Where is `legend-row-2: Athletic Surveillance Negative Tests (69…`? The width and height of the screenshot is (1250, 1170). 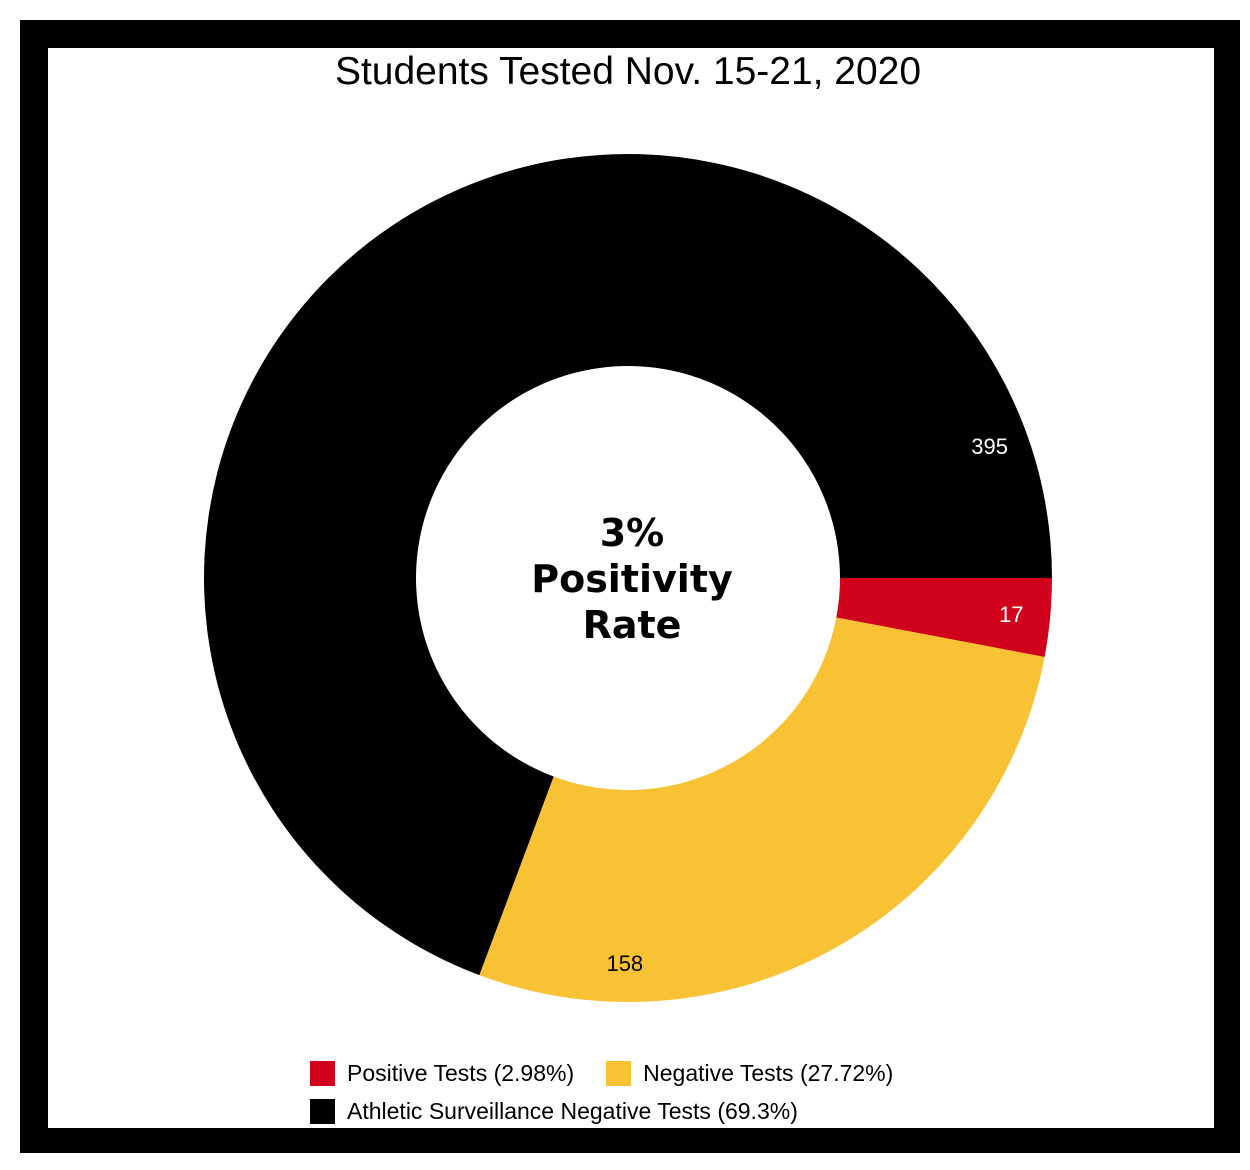
legend-row-2: Athletic Surveillance Negative Tests (69… is located at coordinates (617, 1111).